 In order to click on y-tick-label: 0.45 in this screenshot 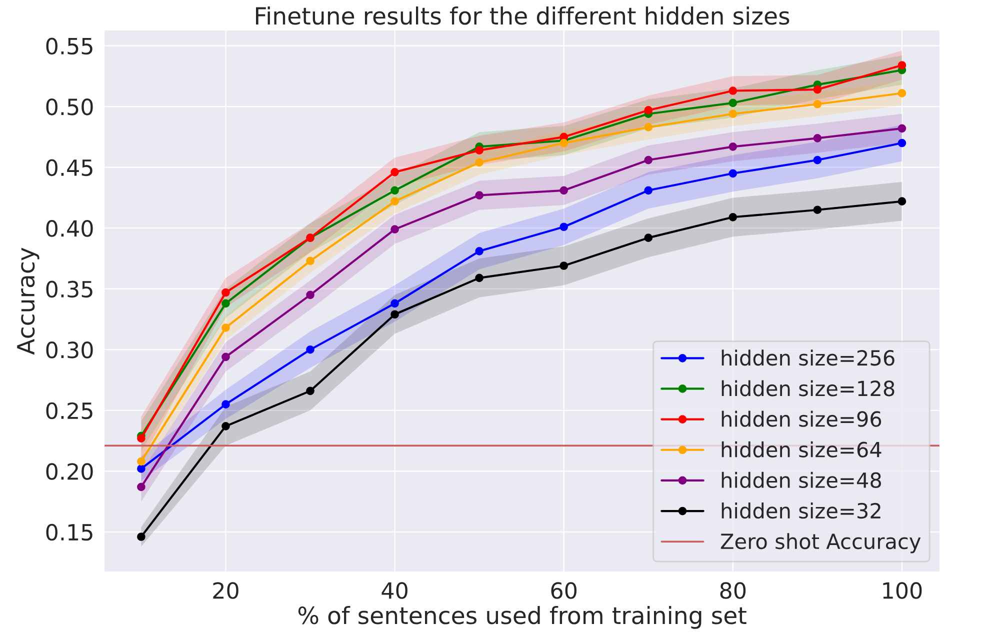, I will do `click(69, 167)`.